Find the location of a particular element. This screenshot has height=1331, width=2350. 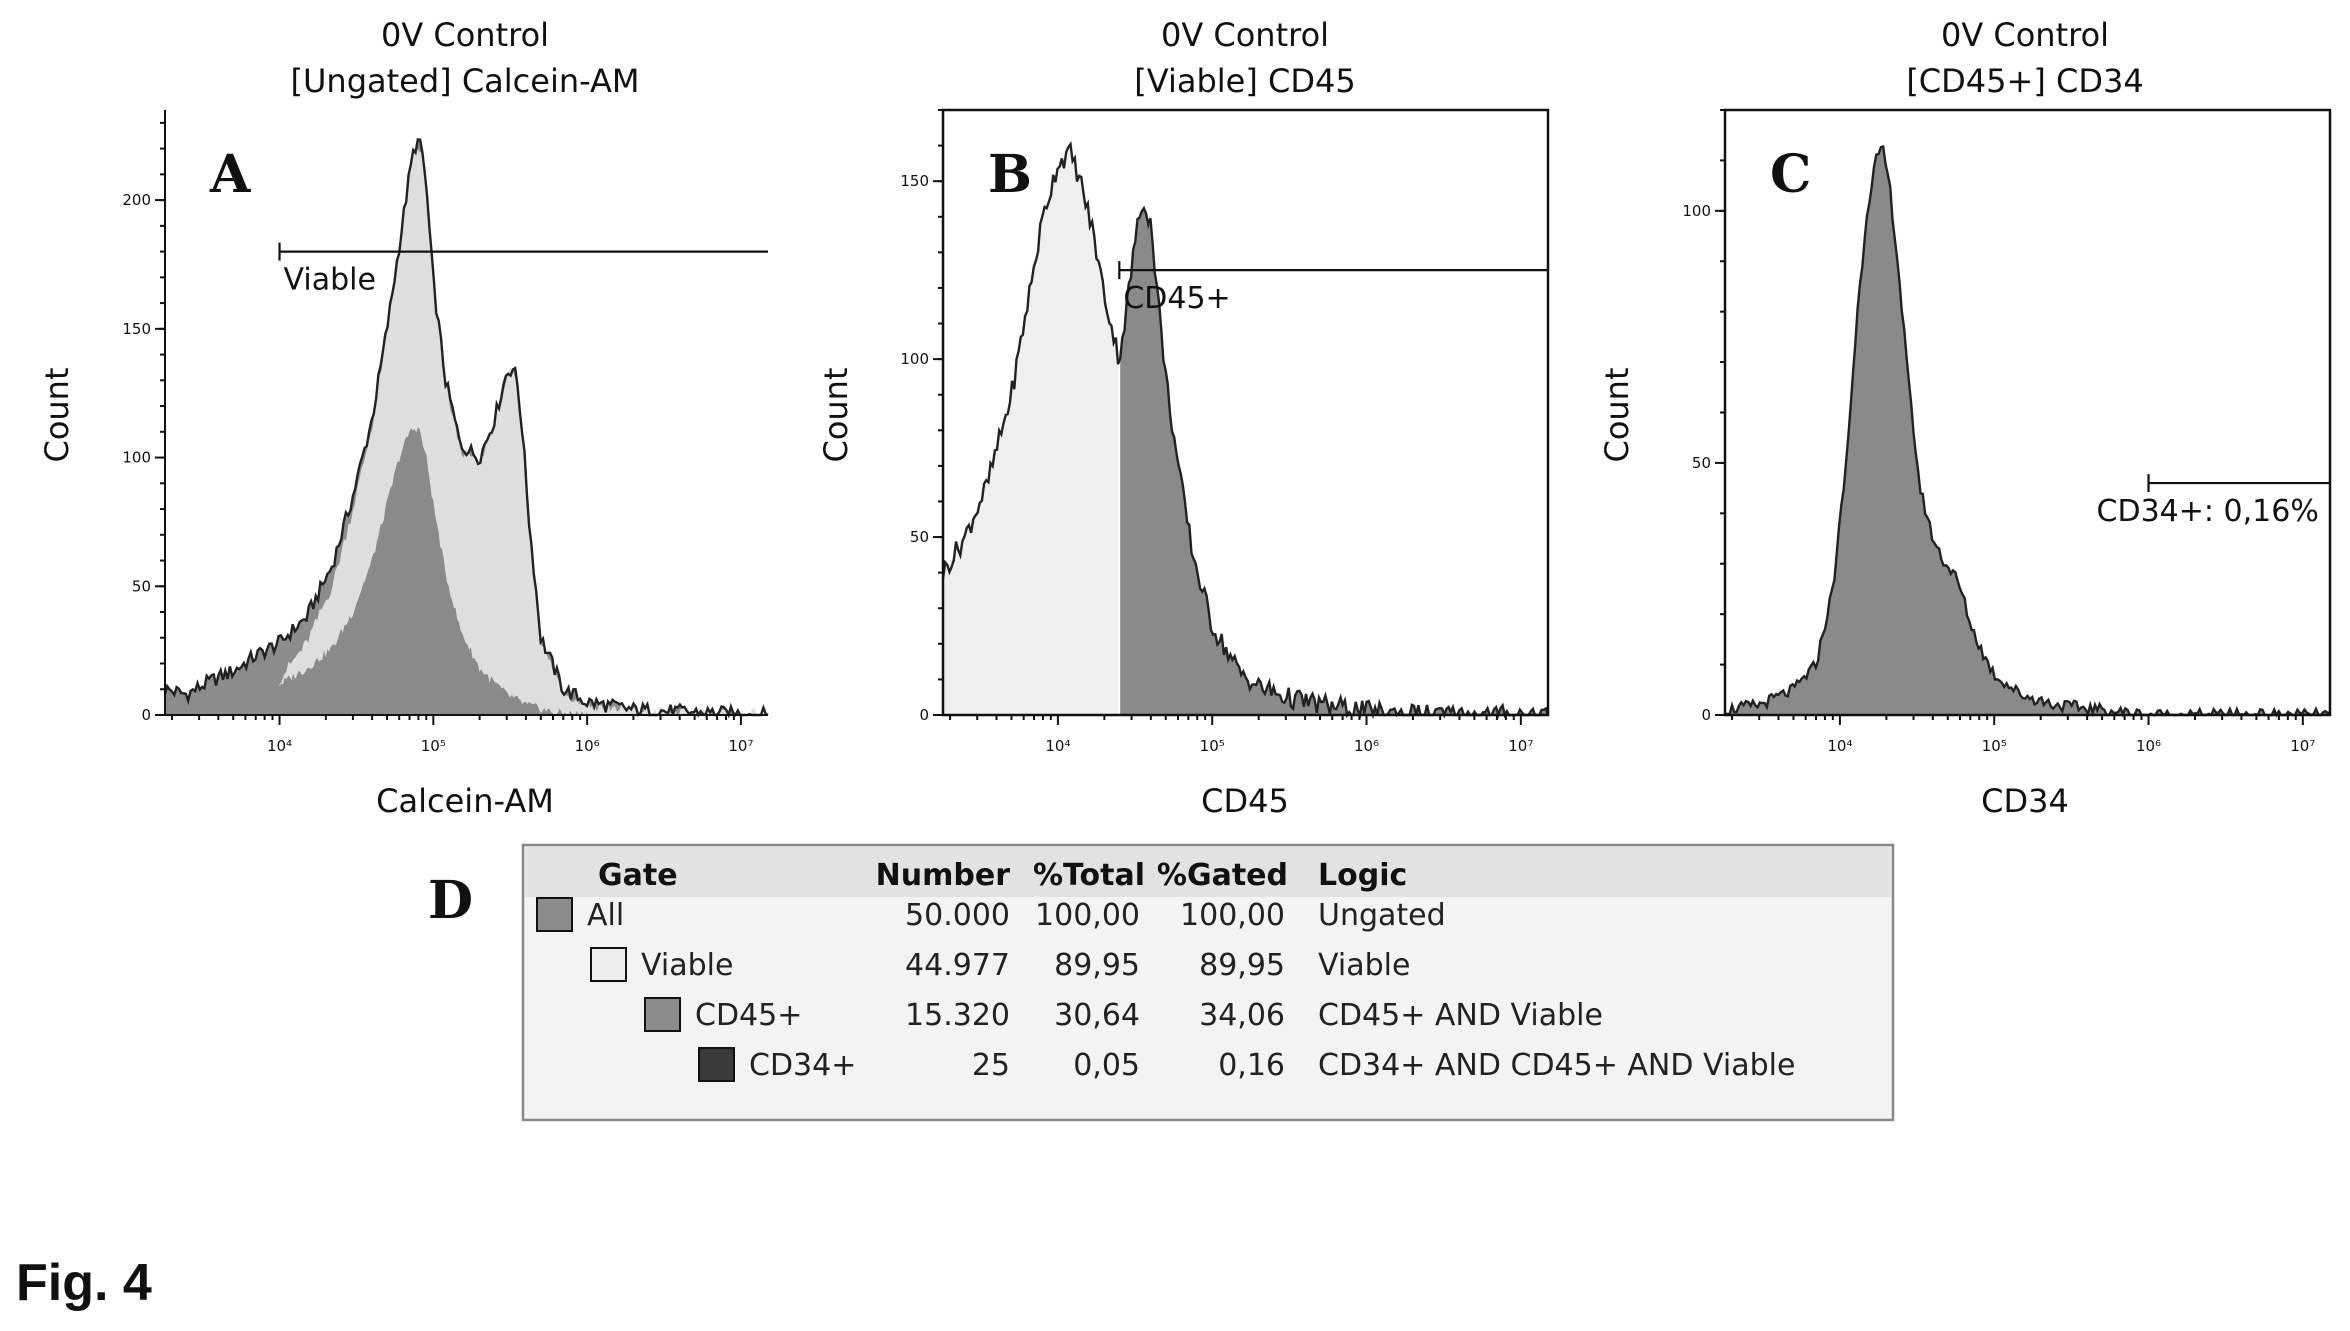

panel-c-xlabel: CD34 is located at coordinates (2025, 801).